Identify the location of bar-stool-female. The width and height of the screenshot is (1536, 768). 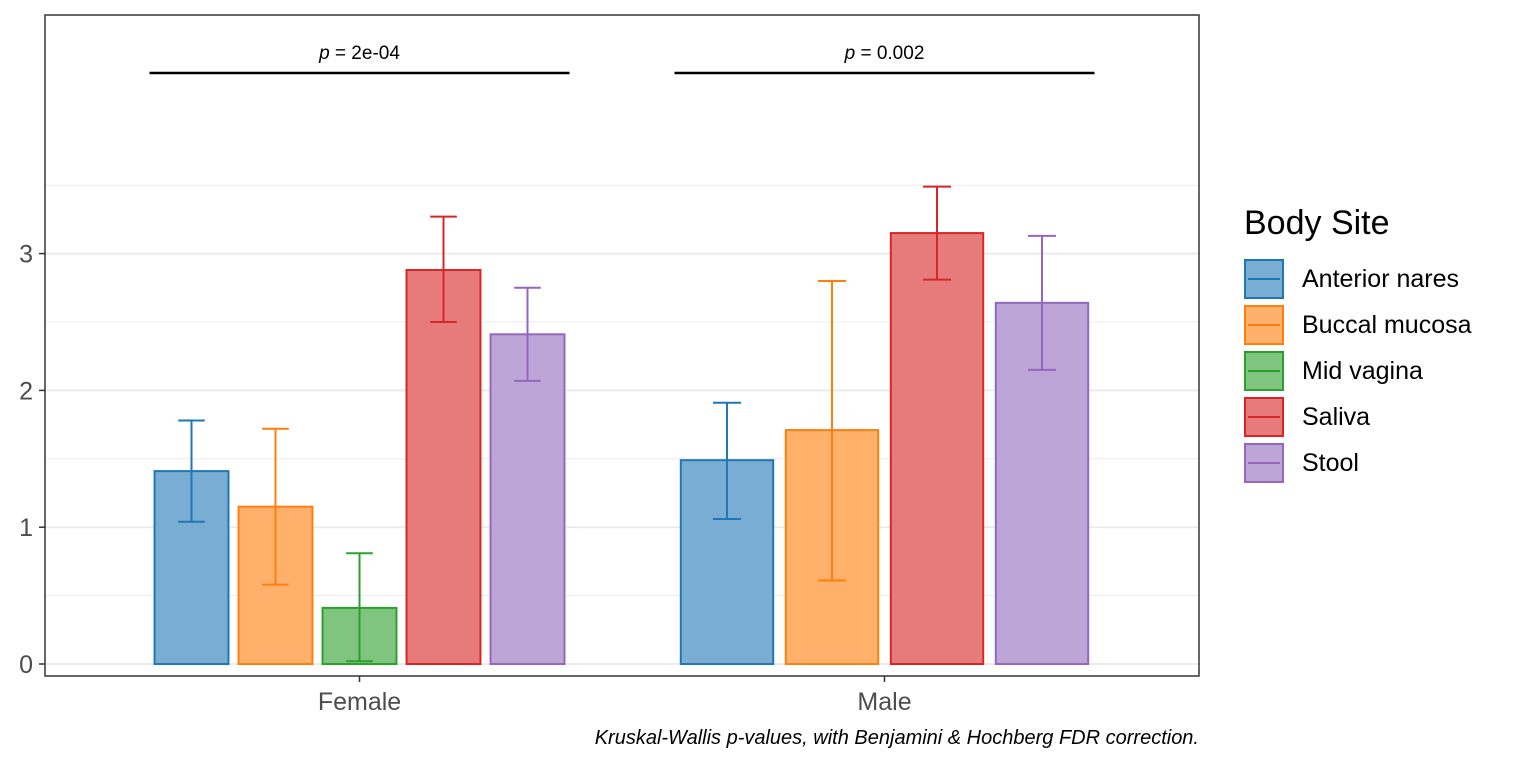
(527, 499).